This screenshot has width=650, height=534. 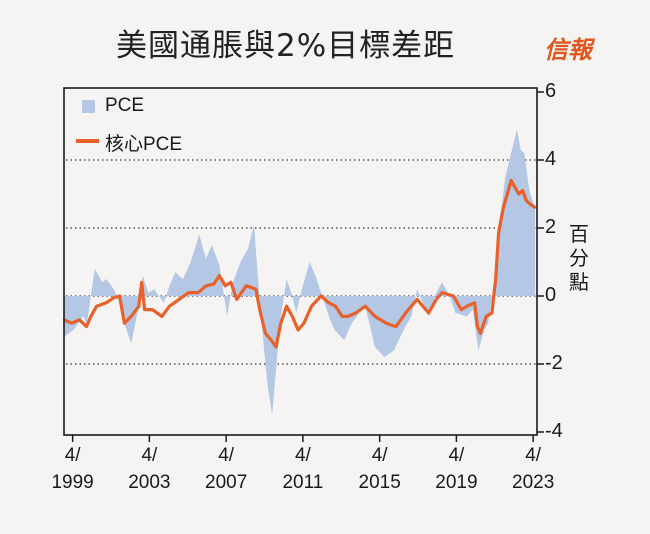 What do you see at coordinates (551, 227) in the screenshot?
I see `y-tick-label: 2` at bounding box center [551, 227].